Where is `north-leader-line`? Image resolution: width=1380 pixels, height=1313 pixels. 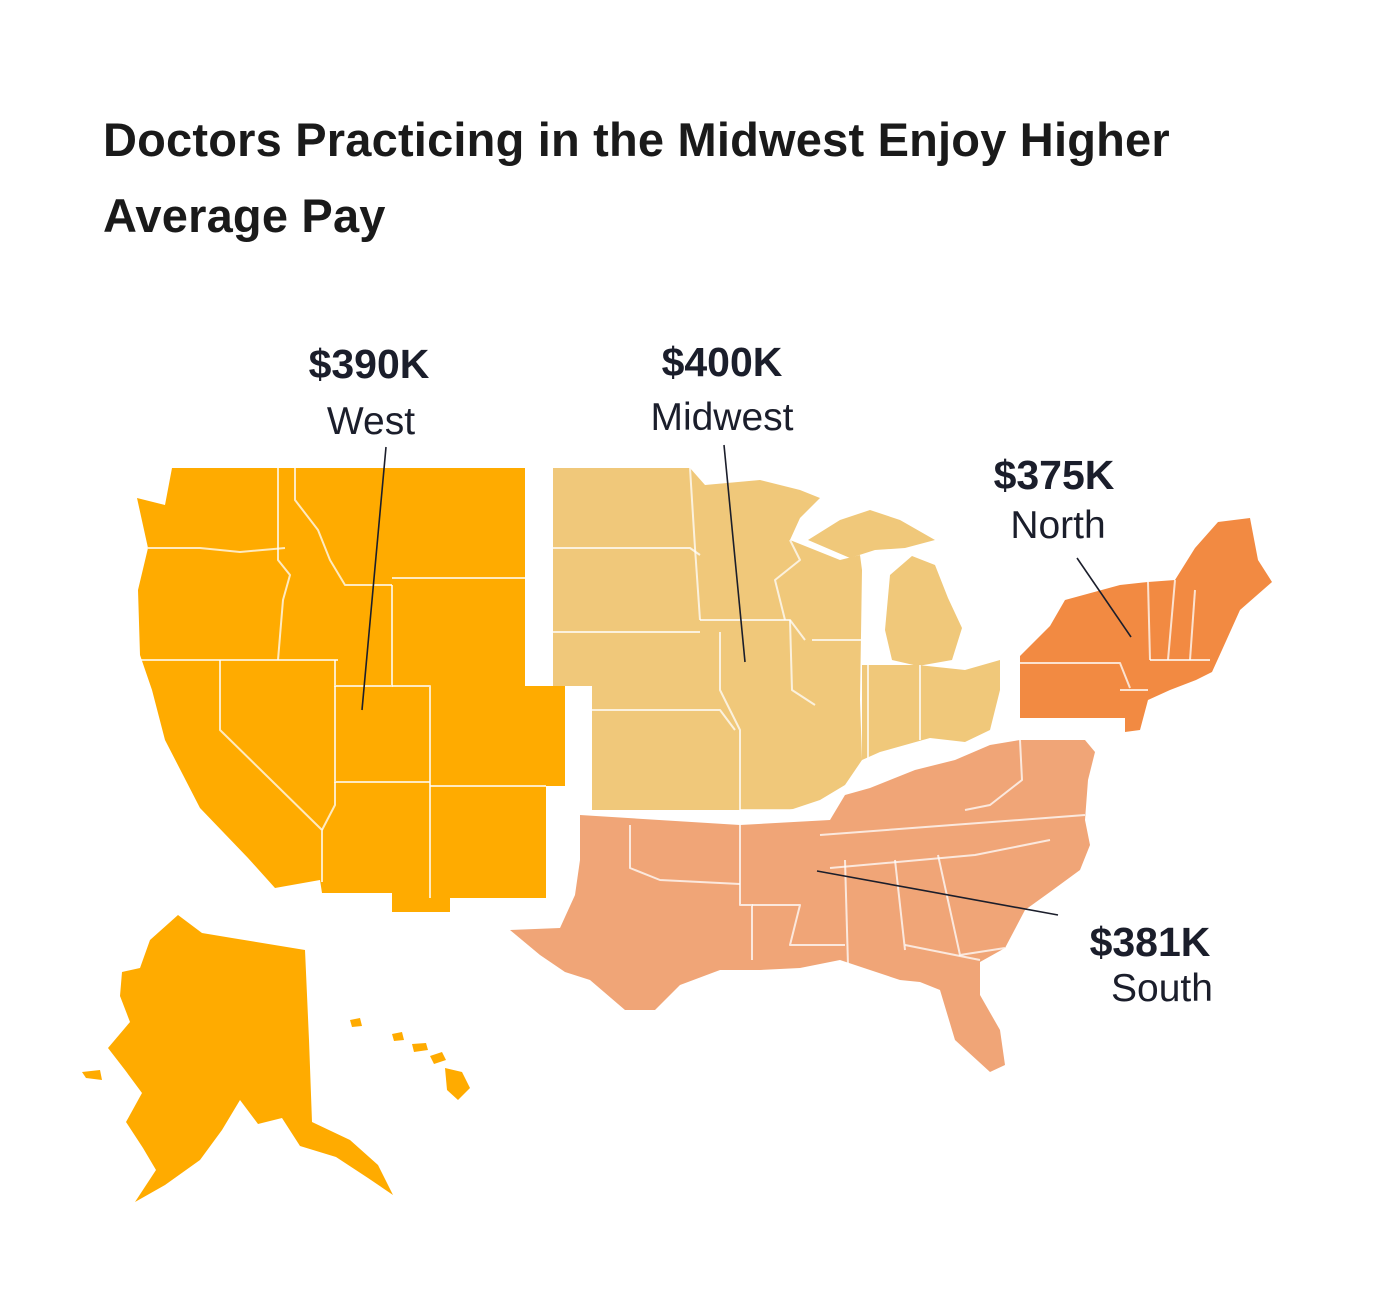 north-leader-line is located at coordinates (1104, 597).